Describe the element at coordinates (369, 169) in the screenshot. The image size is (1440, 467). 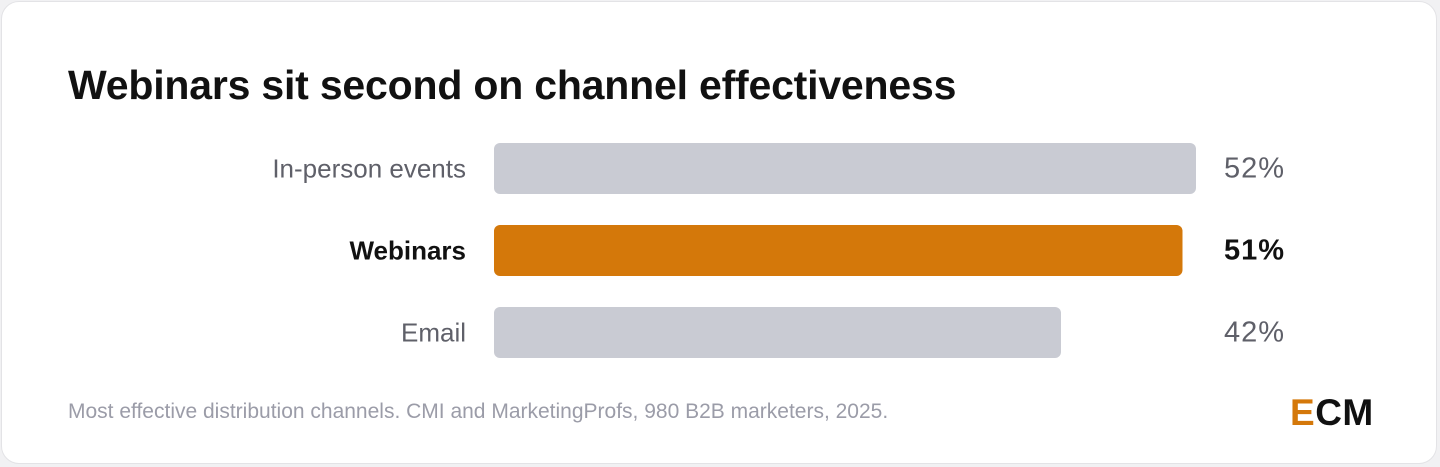
I see `category-label-in-person-events: In-person events` at that location.